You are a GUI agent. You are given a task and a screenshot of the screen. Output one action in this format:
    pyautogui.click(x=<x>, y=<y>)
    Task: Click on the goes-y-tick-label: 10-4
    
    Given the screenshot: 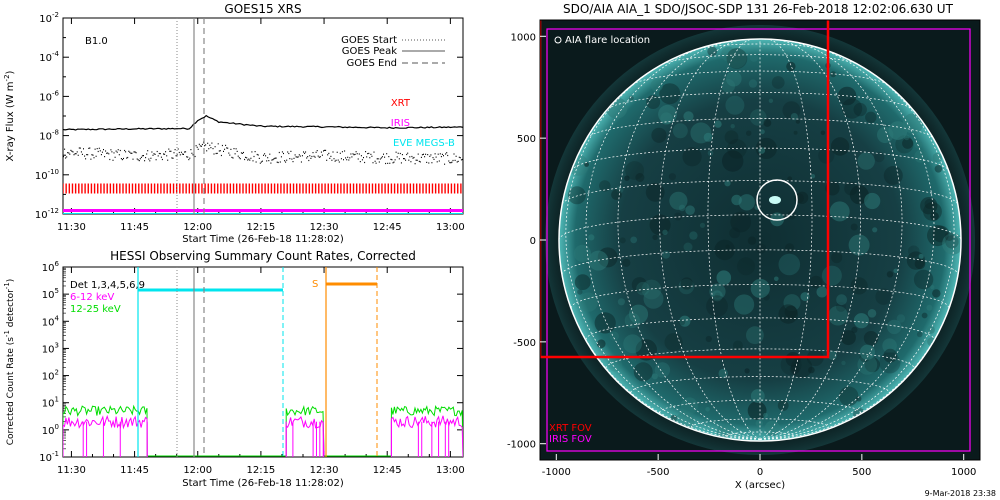 What is the action you would take?
    pyautogui.click(x=49, y=57)
    